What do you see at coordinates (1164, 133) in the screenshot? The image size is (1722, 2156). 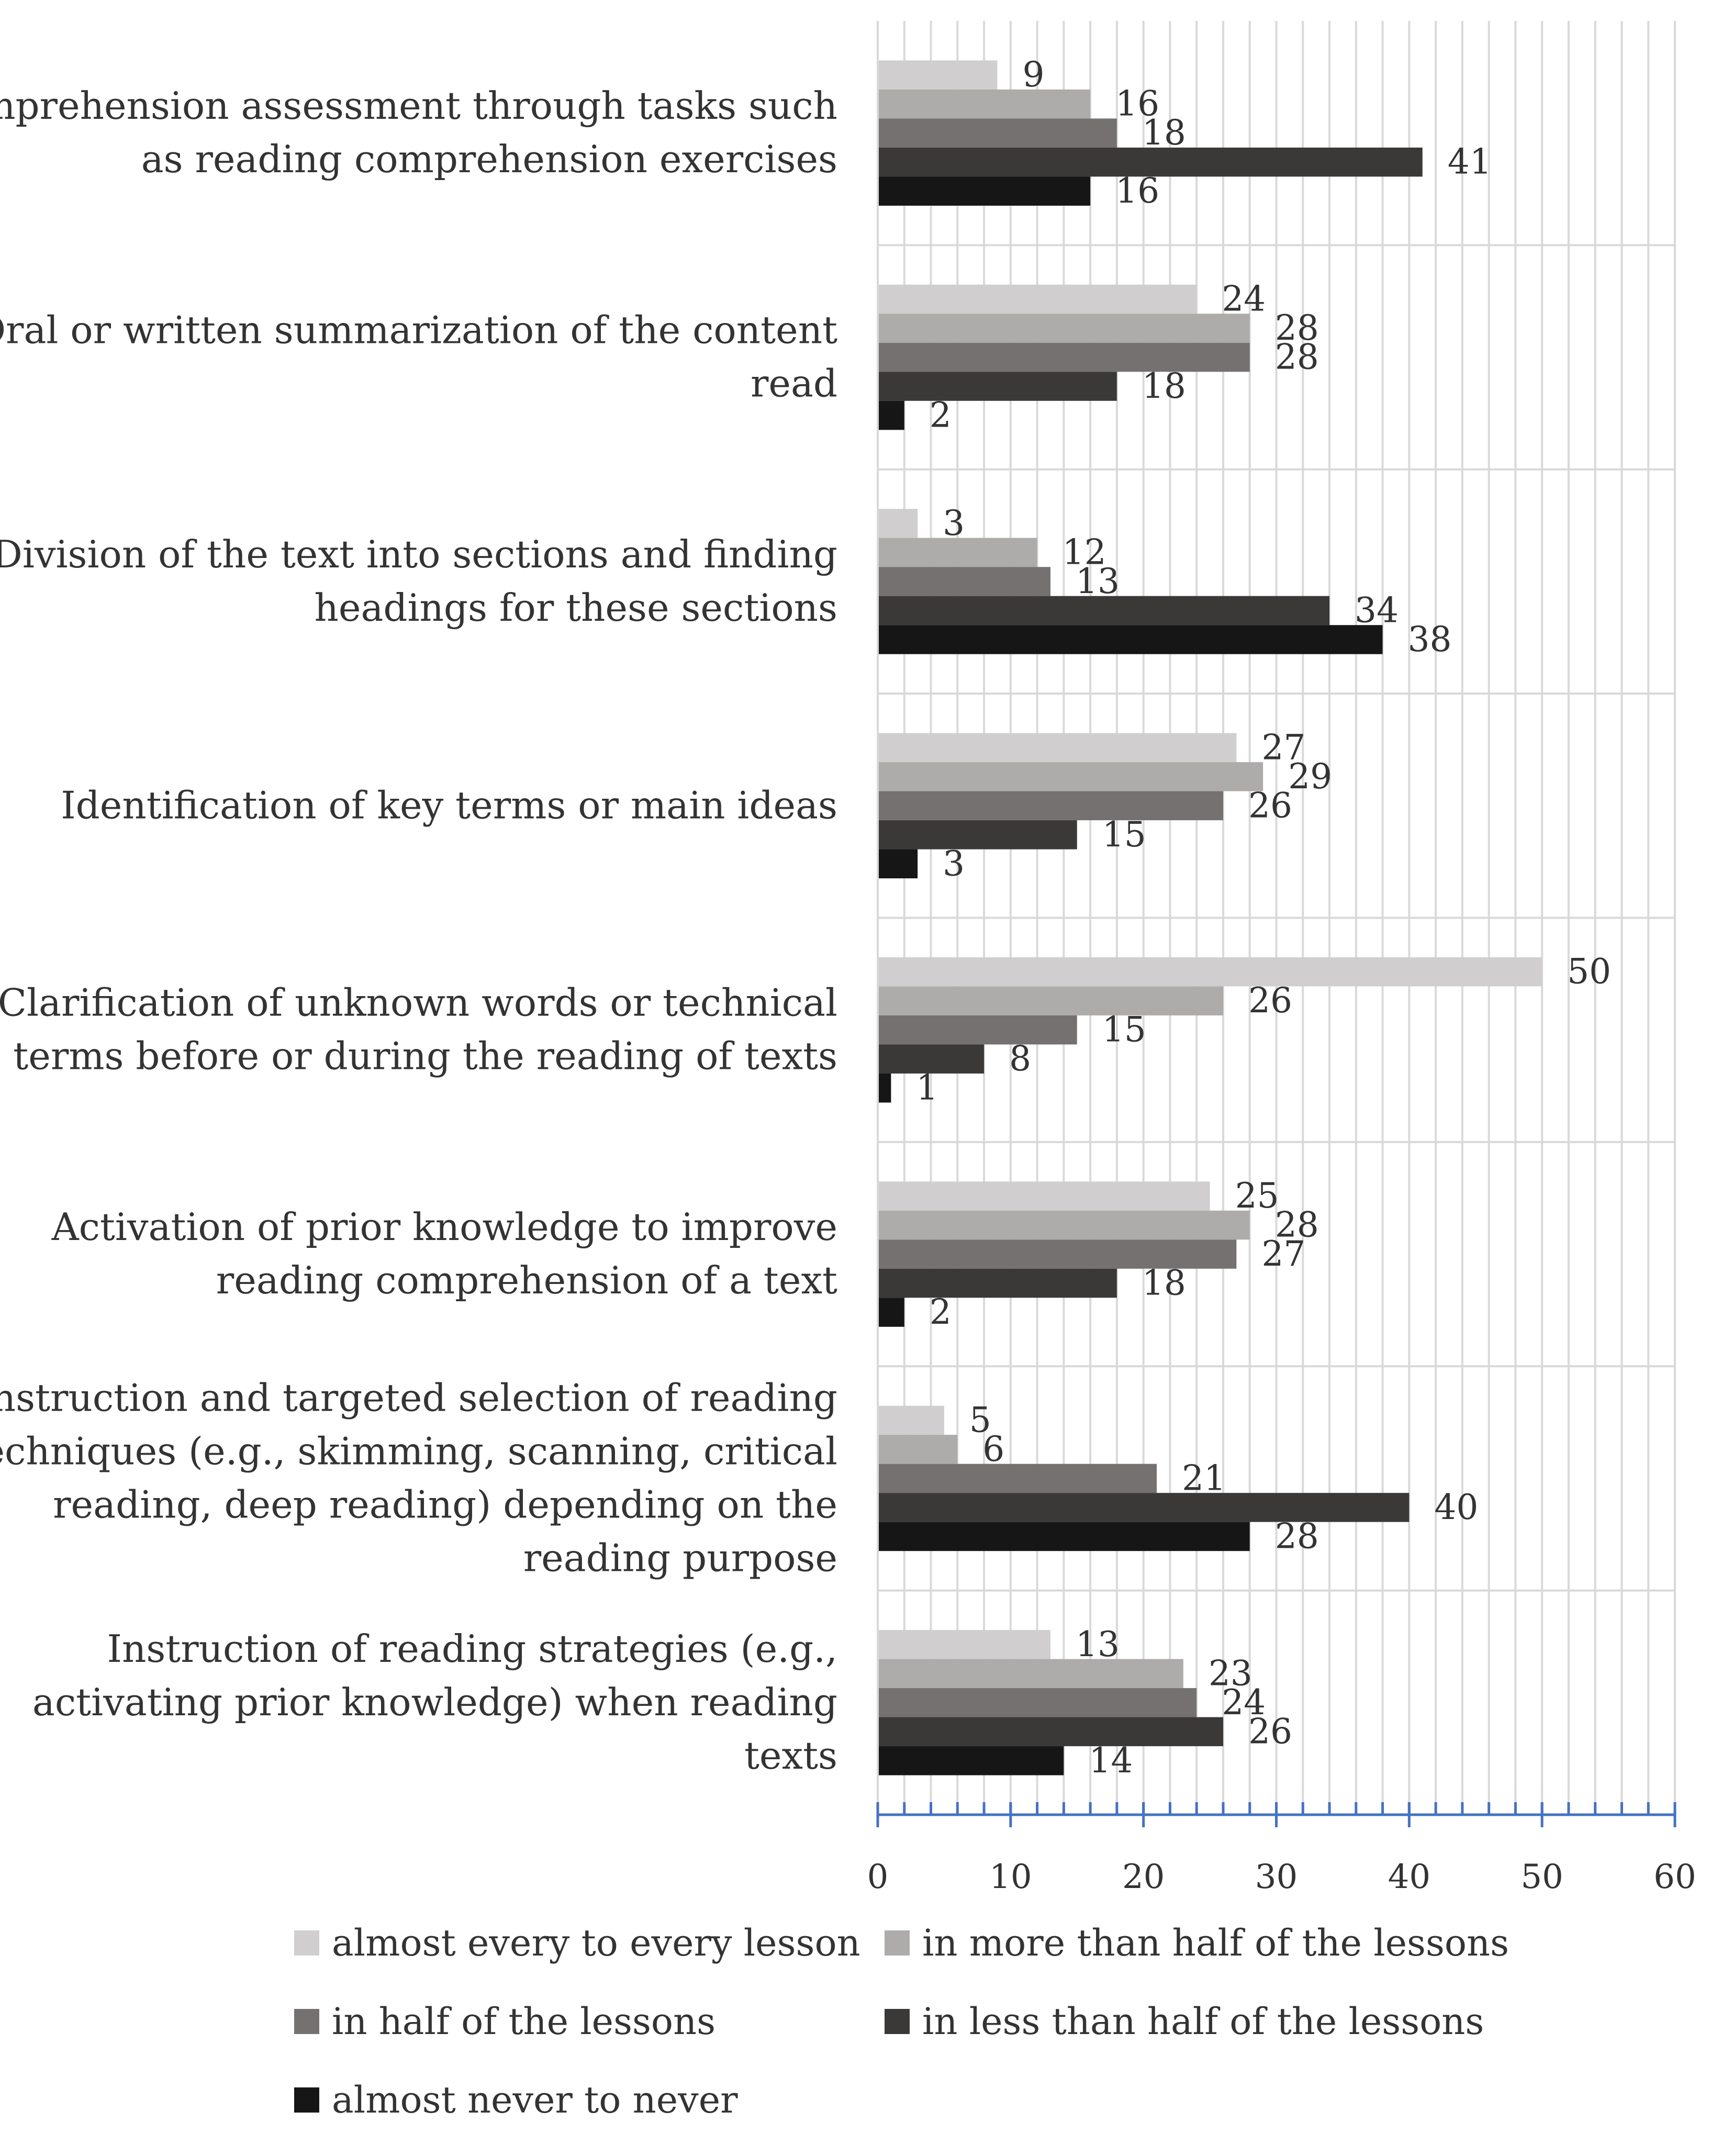 I see `value-label-1-3: 18` at bounding box center [1164, 133].